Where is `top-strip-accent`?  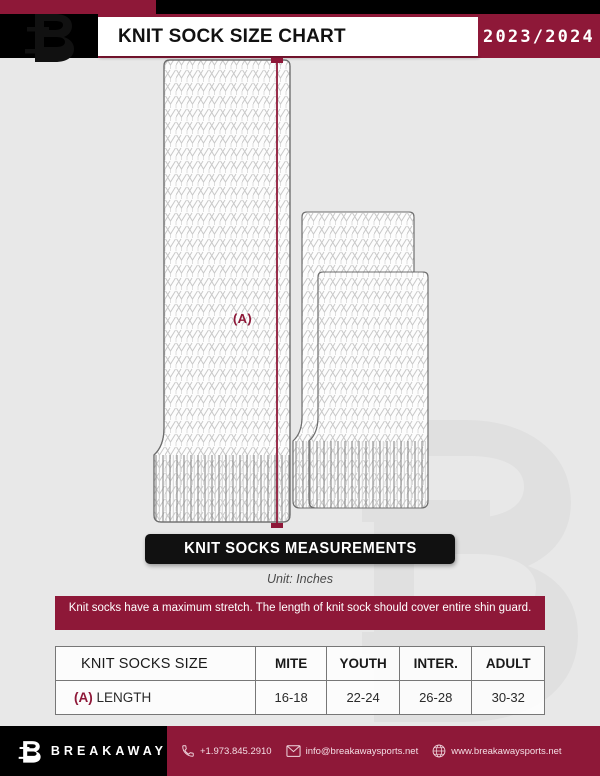
top-strip-accent is located at coordinates (78, 7).